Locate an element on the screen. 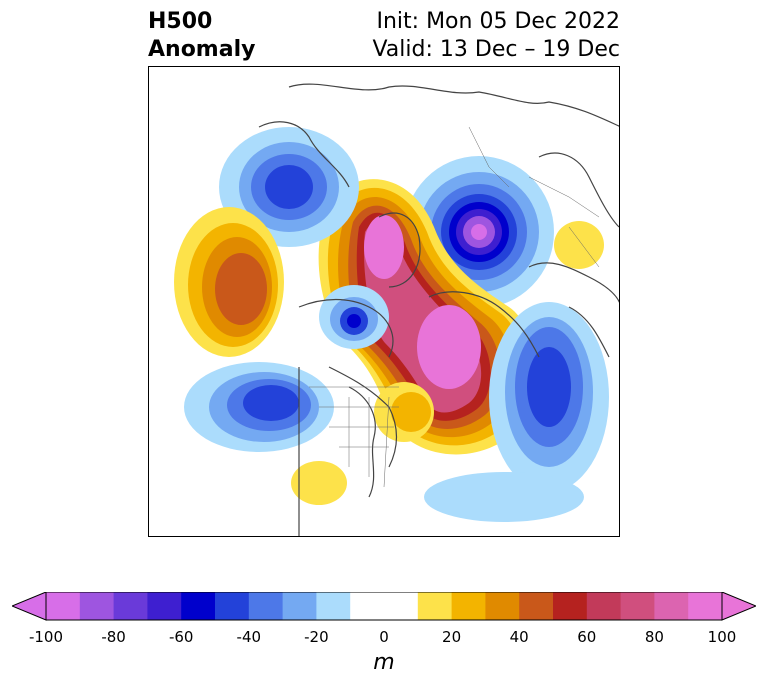 This screenshot has height=686, width=768. colorbar-tick-label: 100 is located at coordinates (722, 637).